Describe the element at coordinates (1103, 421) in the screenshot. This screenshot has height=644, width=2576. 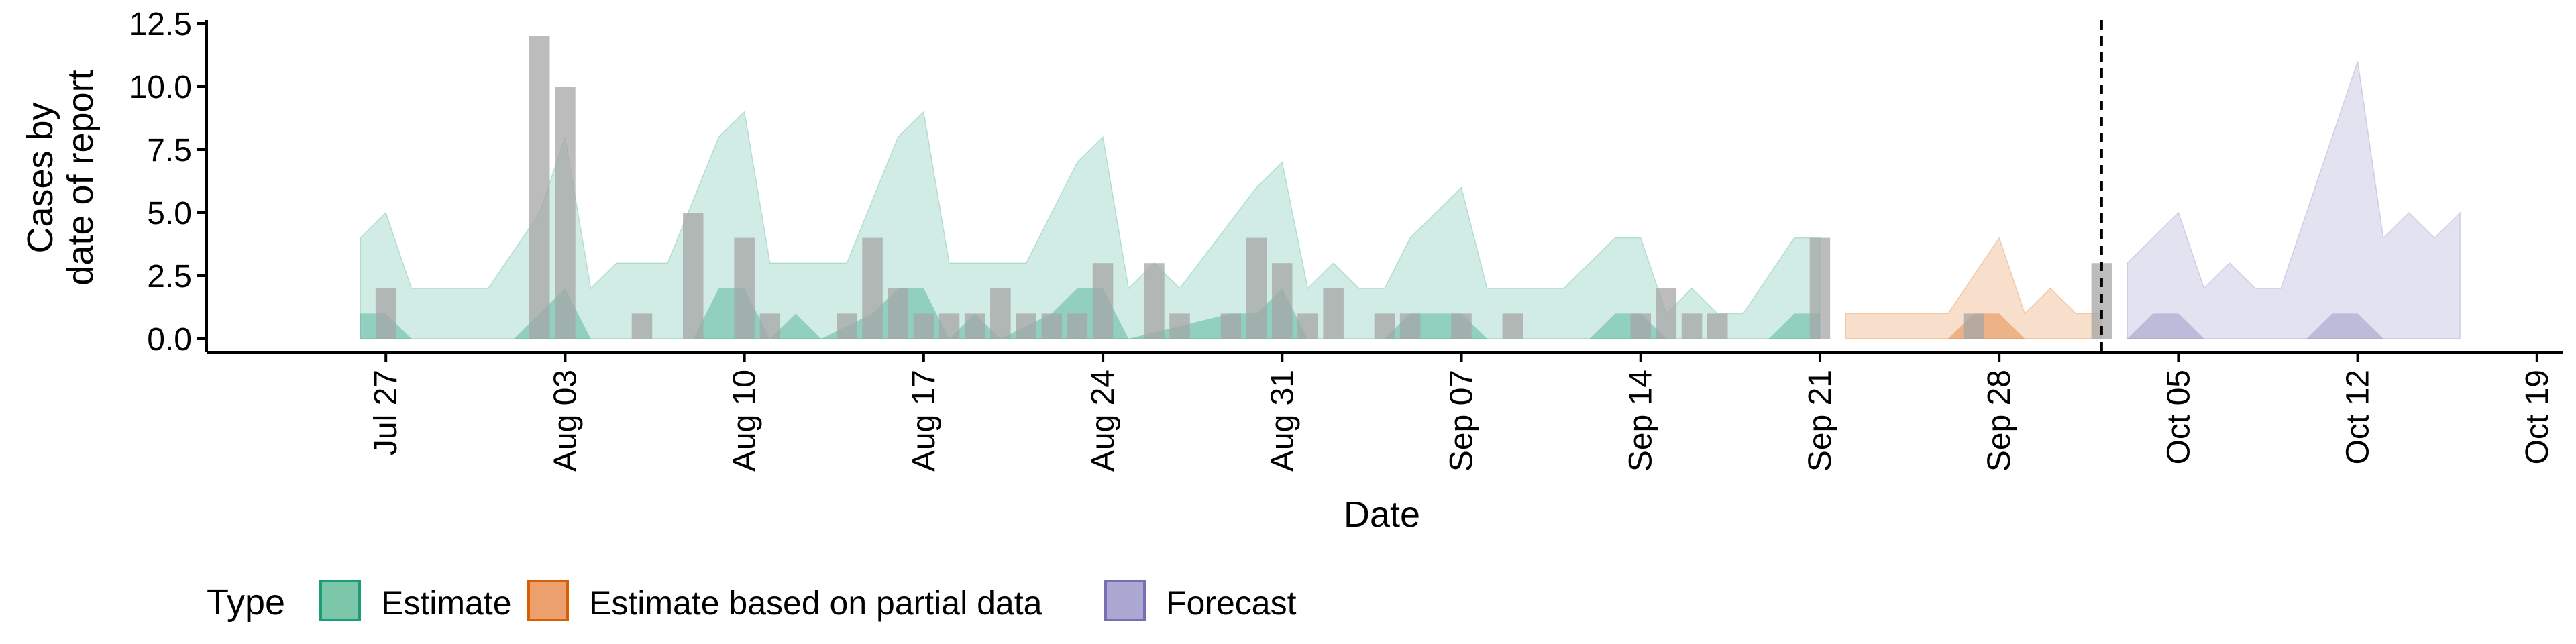
I see `x-tick-label-4: Aug 24` at that location.